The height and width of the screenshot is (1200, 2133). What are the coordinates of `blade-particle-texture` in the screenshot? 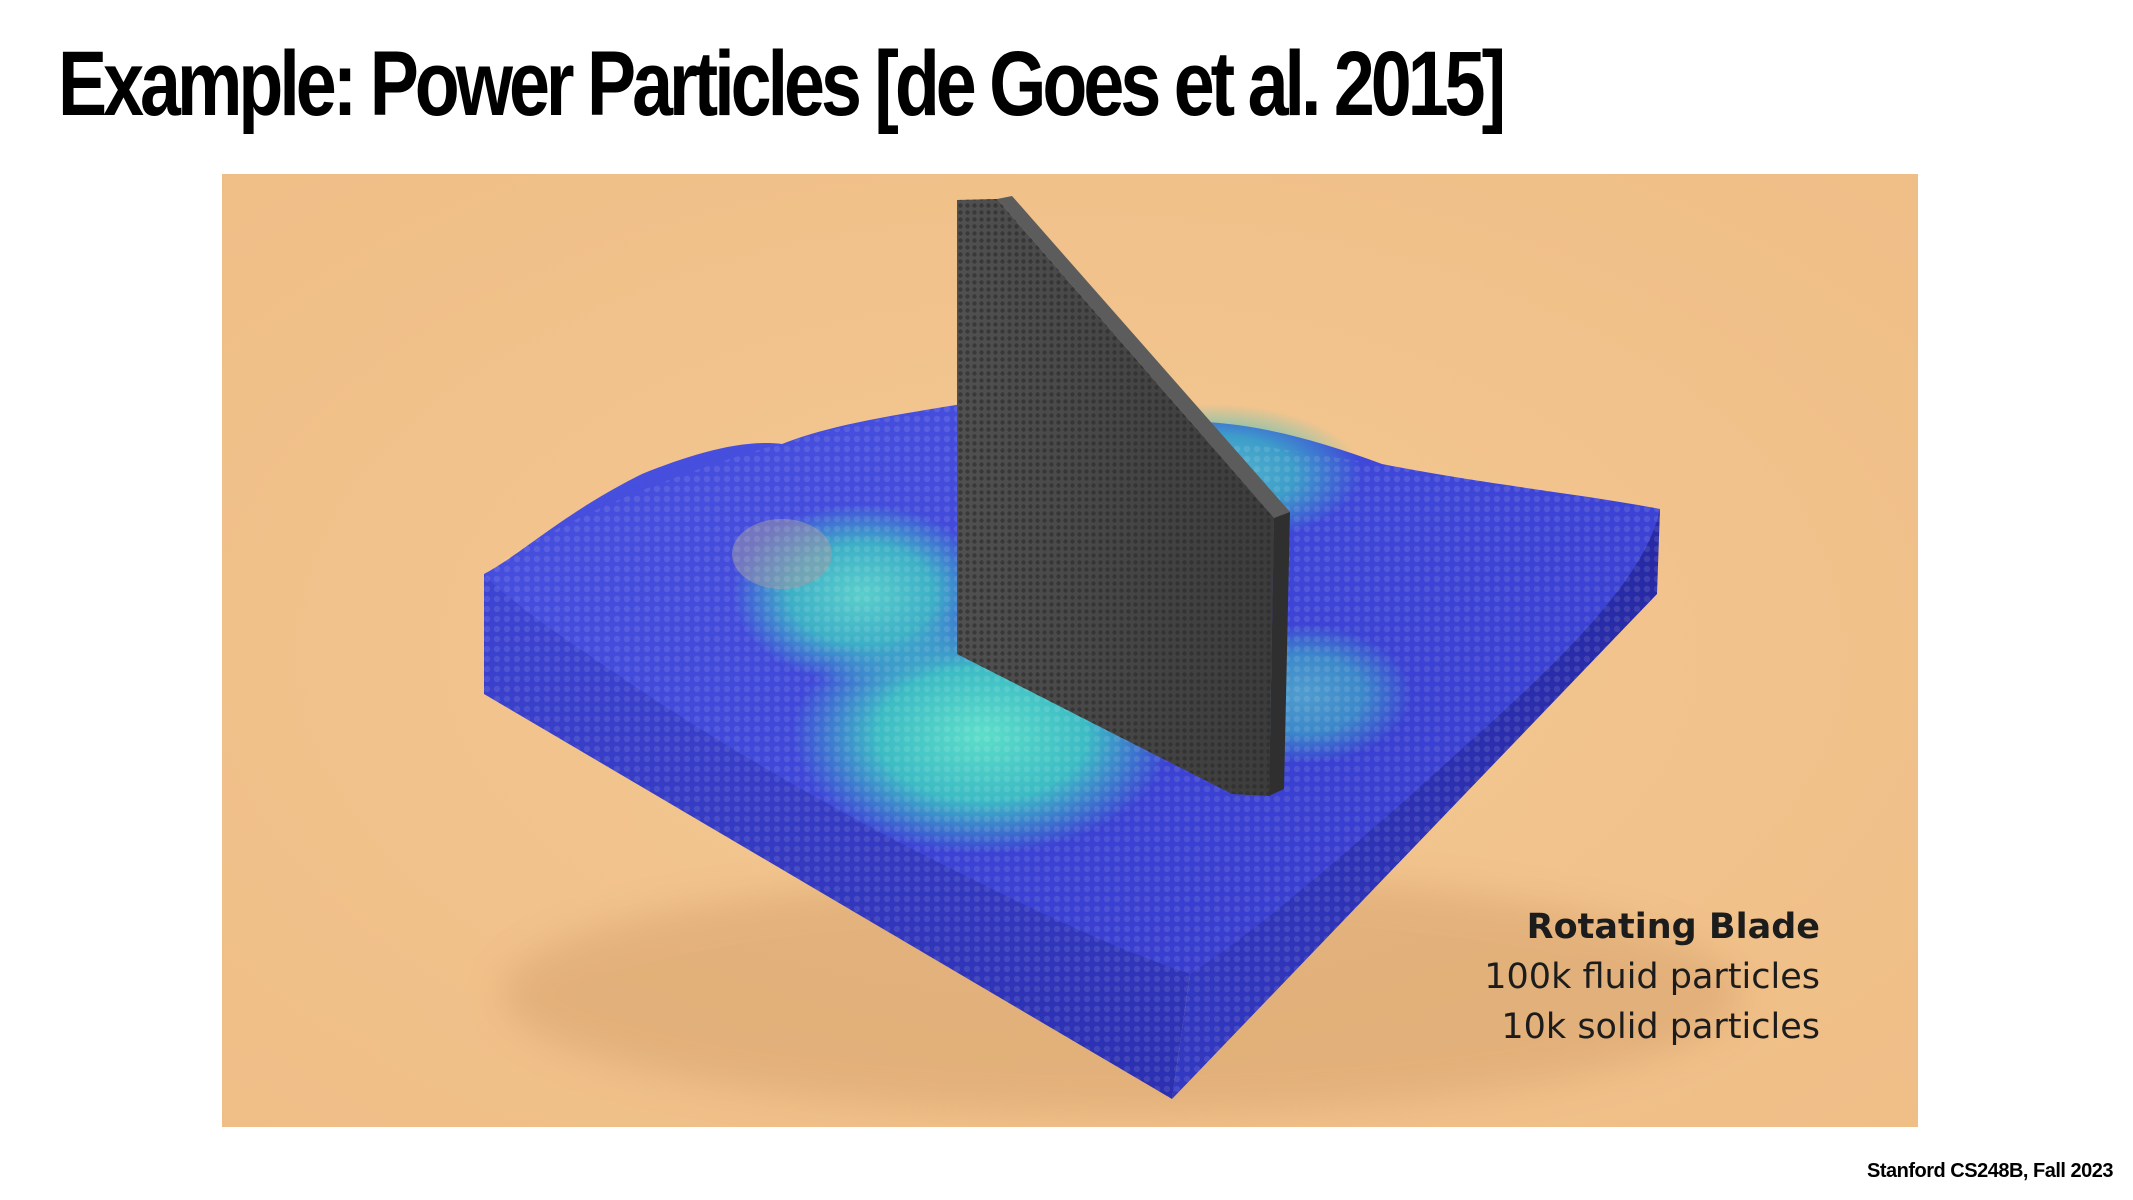 It's located at (1115, 497).